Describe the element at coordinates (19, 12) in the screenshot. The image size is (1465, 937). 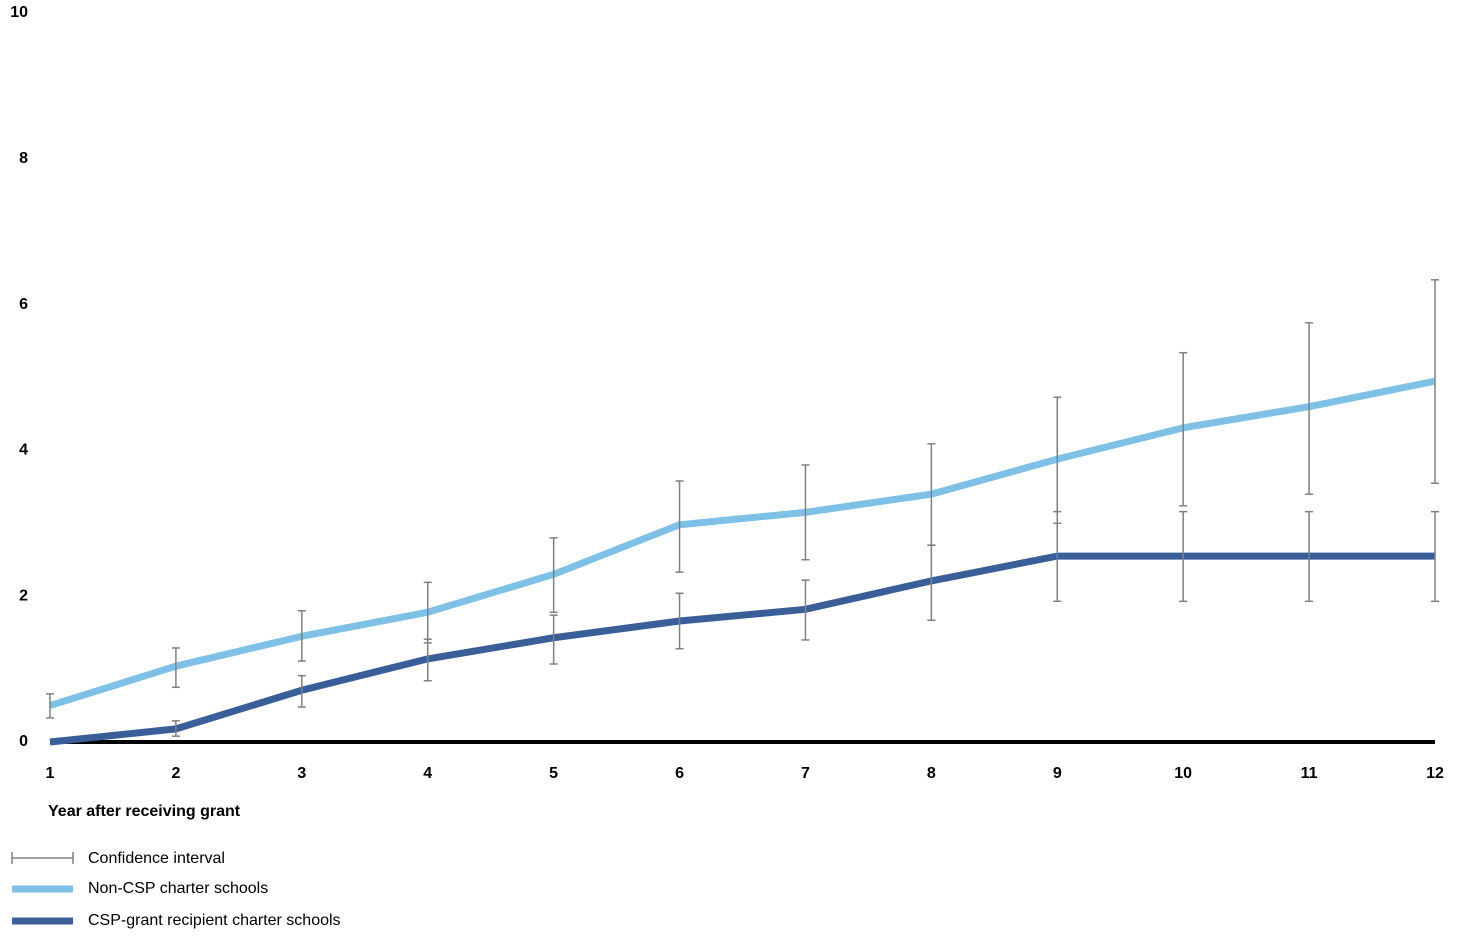
I see `y-tick-label: 10` at that location.